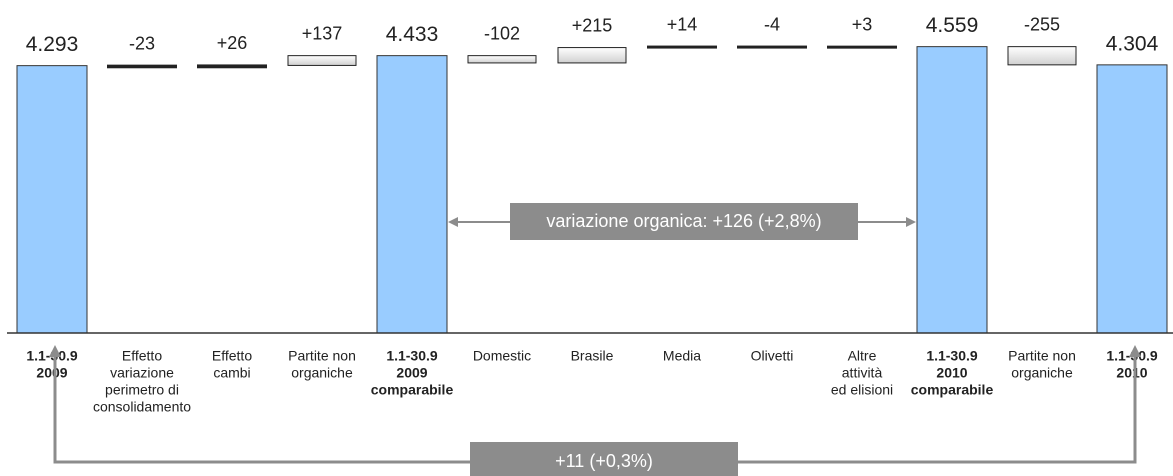 The image size is (1173, 476). What do you see at coordinates (682, 24) in the screenshot?
I see `value-label: +14` at bounding box center [682, 24].